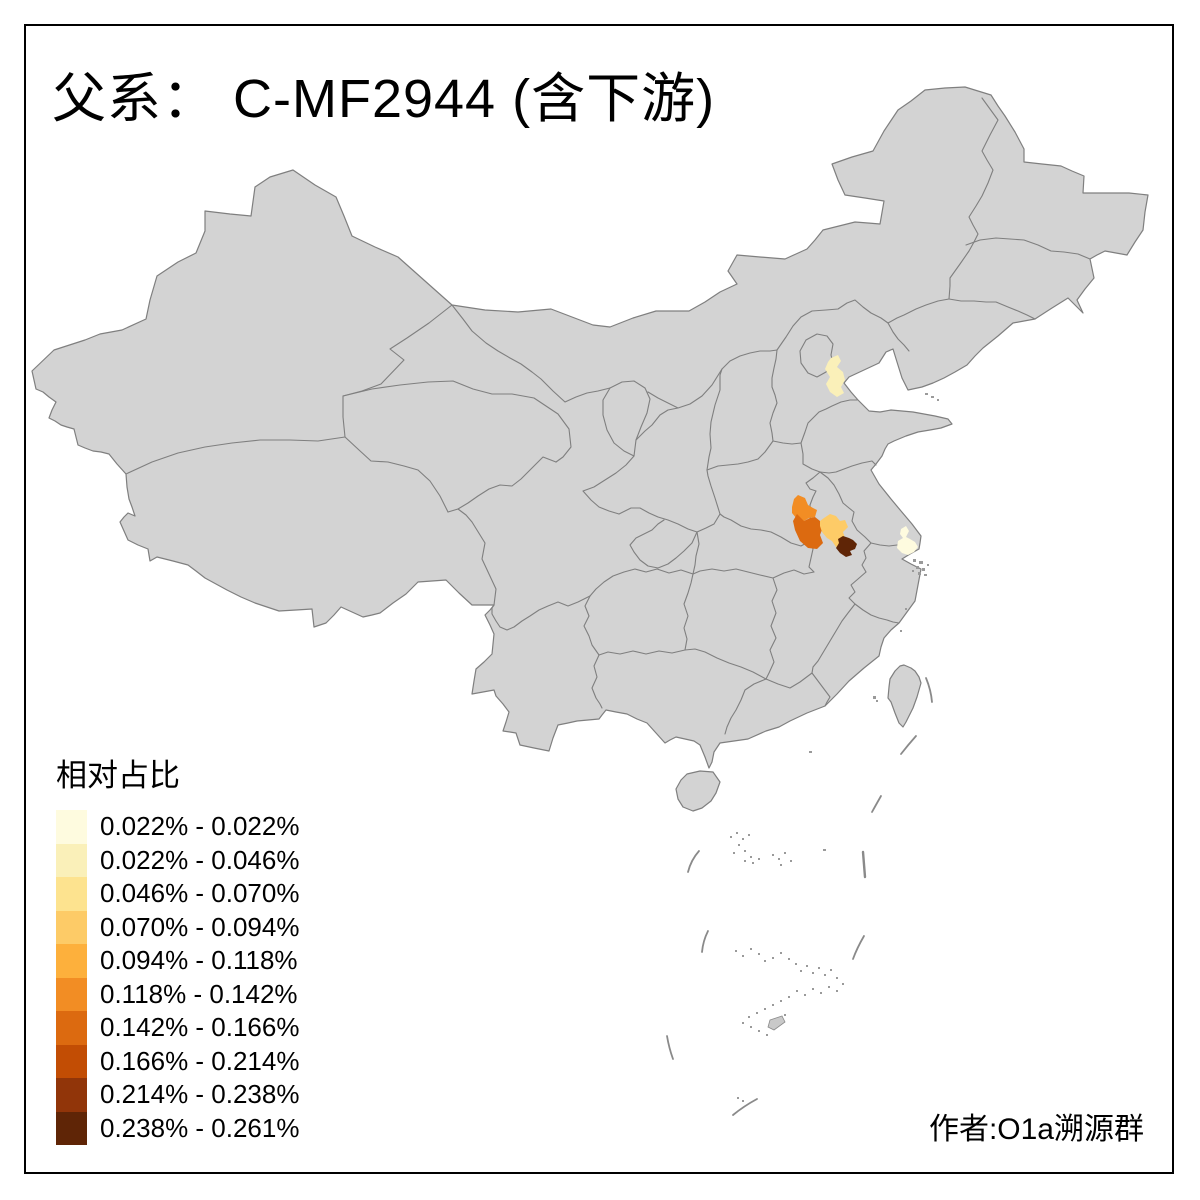 This screenshot has width=1200, height=1200. What do you see at coordinates (907, 540) in the screenshot?
I see `region-coastal-cream` at bounding box center [907, 540].